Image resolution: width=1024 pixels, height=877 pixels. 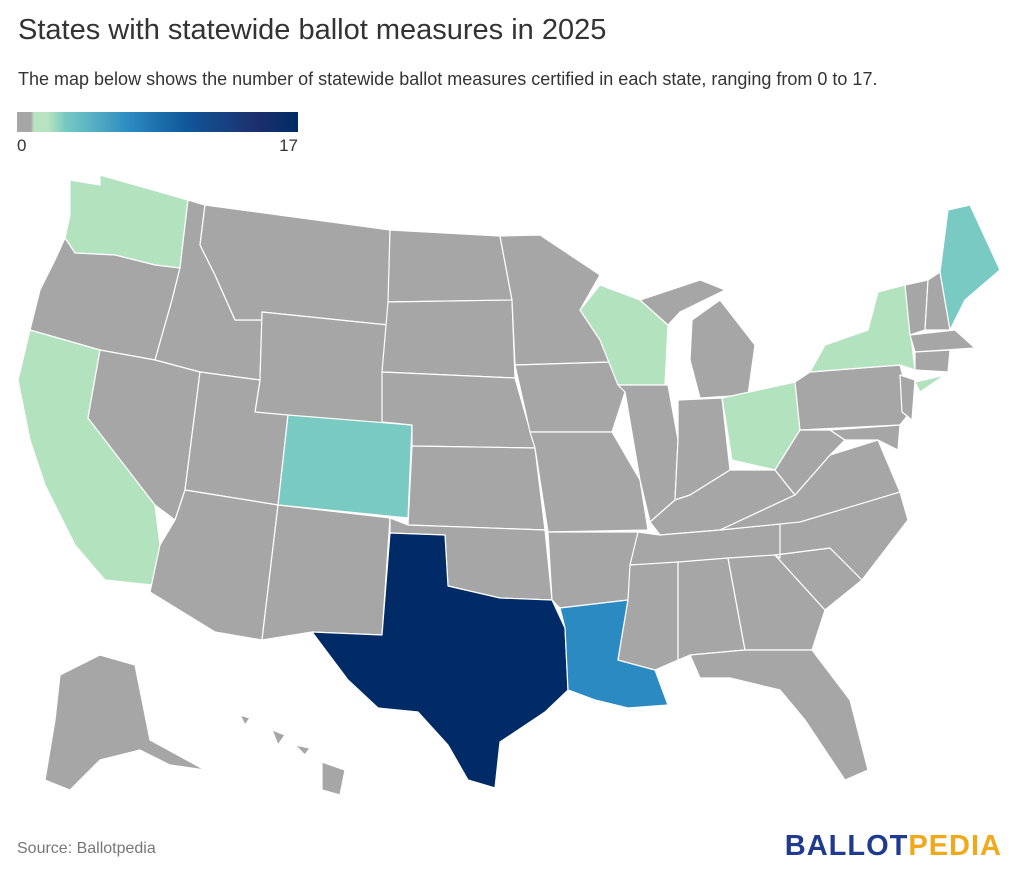 I want to click on state-colorado, so click(x=345, y=466).